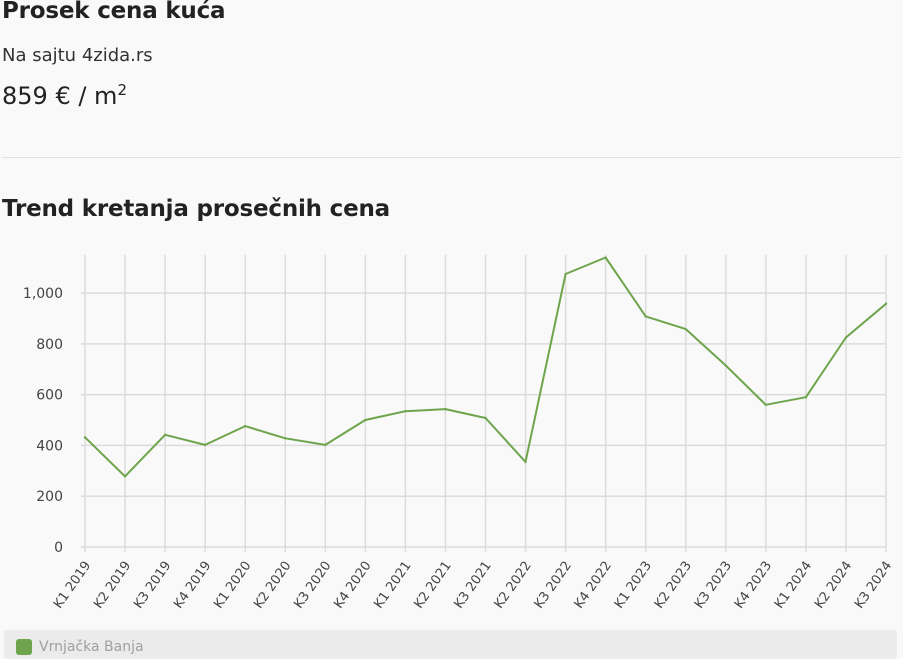  What do you see at coordinates (60, 96) in the screenshot?
I see `average-price-value: 859 € / m` at bounding box center [60, 96].